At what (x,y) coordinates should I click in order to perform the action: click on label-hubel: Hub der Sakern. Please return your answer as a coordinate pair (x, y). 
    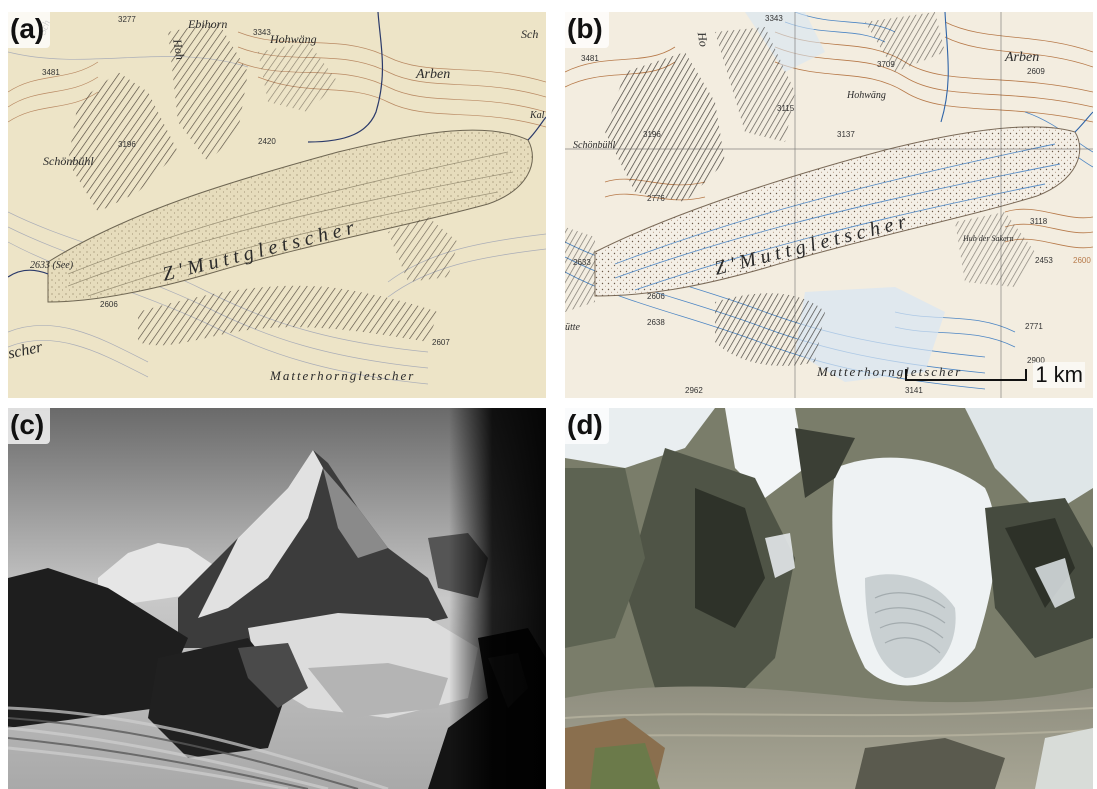
    Looking at the image, I should click on (988, 238).